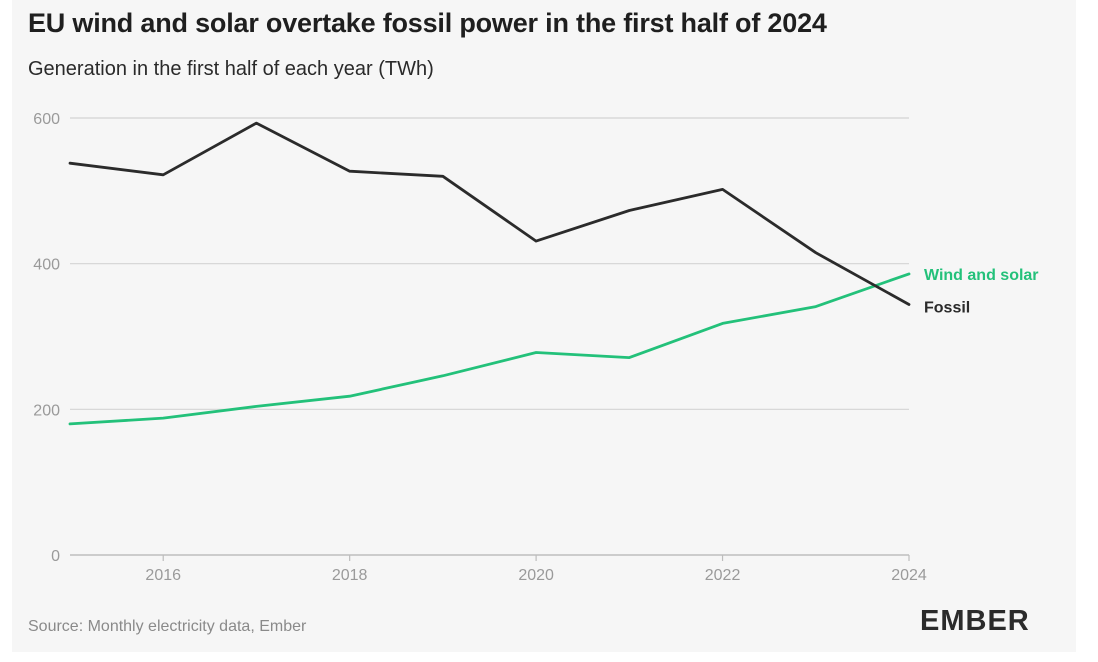 The image size is (1098, 662). What do you see at coordinates (46, 338) in the screenshot?
I see `y-axis-ticks: 0 200 400 600` at bounding box center [46, 338].